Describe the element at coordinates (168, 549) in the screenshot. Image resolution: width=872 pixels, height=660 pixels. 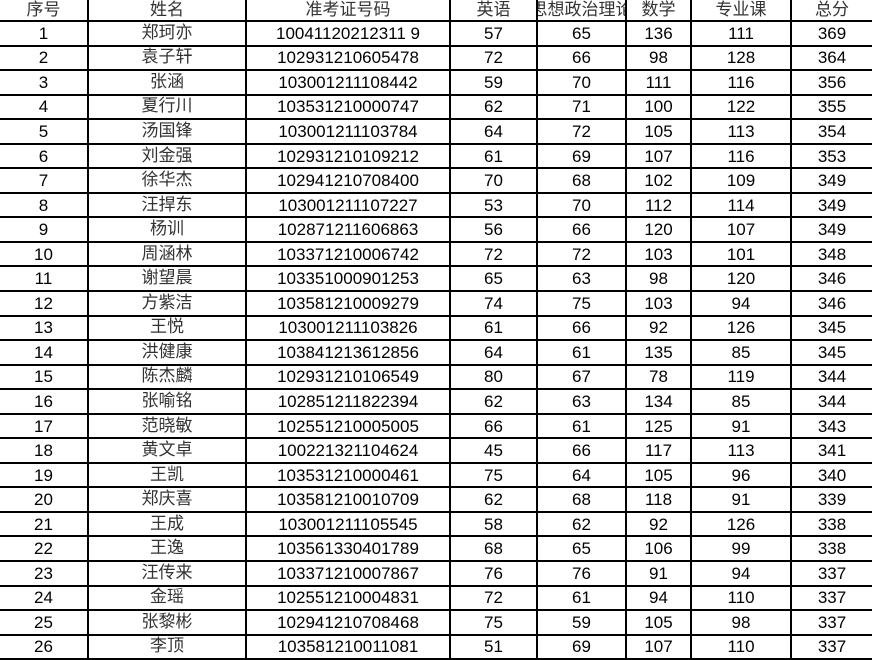
I see `cell-name: 王逸` at that location.